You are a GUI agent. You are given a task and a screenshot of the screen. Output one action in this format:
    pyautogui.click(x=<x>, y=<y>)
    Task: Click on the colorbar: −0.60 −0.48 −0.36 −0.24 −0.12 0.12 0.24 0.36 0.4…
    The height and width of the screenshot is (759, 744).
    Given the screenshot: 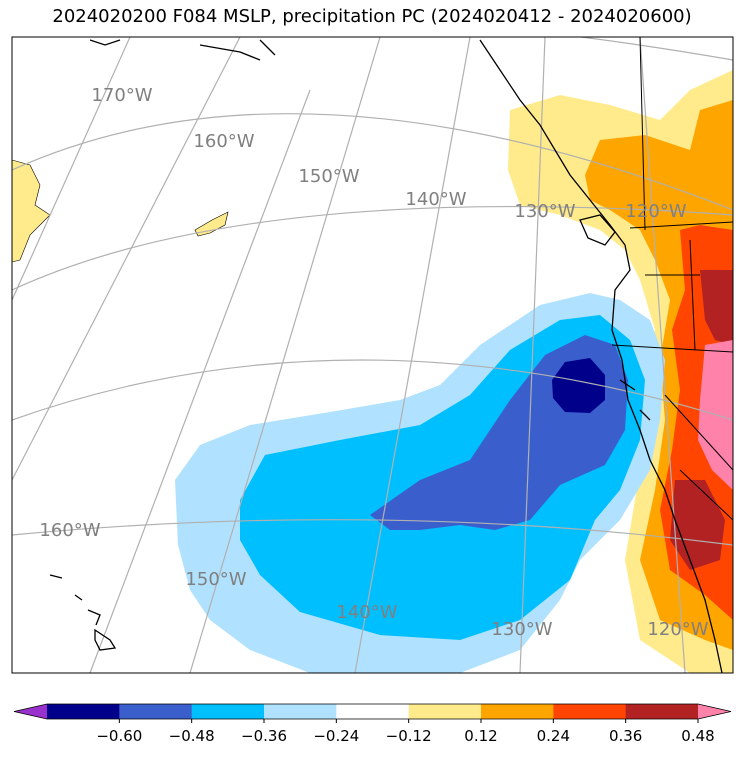 What is the action you would take?
    pyautogui.click(x=372, y=724)
    